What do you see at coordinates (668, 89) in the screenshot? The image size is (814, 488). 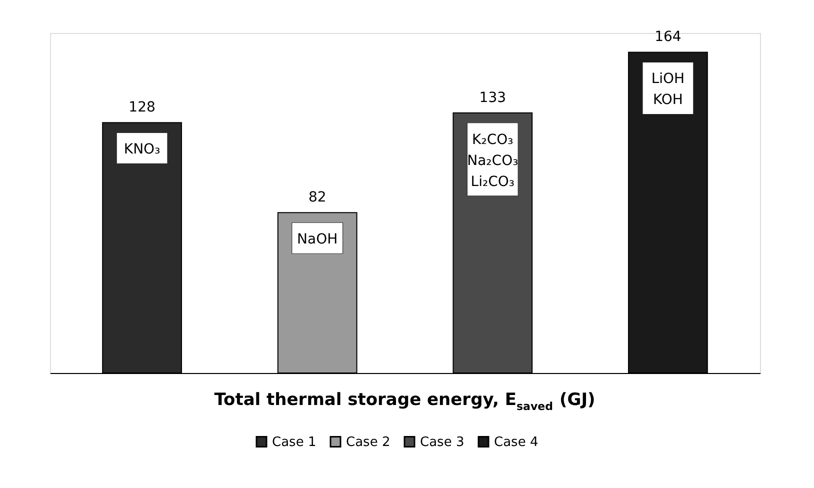 I see `annotation: LiOH KOH` at bounding box center [668, 89].